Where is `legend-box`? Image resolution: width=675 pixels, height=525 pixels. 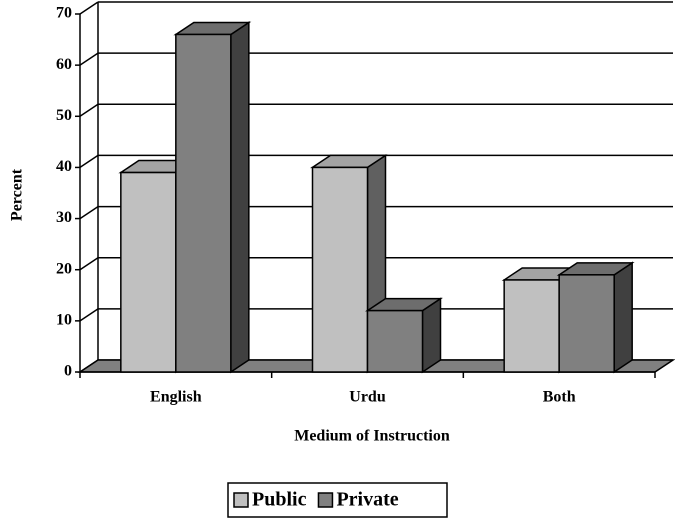 legend-box is located at coordinates (337, 500).